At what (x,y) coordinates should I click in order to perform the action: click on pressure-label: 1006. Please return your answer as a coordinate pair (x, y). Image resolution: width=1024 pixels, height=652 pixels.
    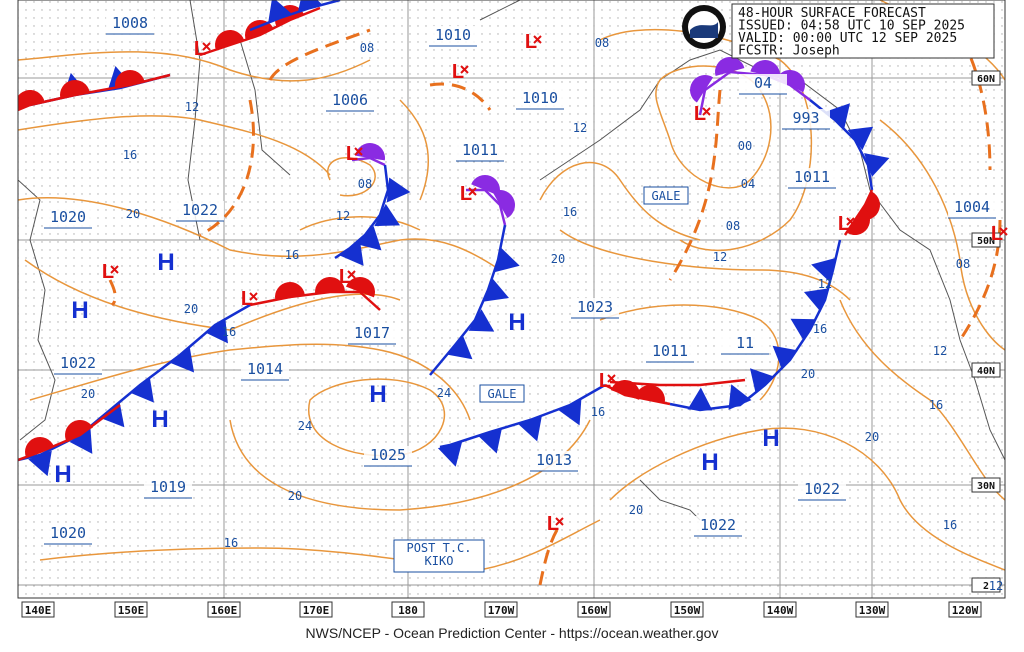
    Looking at the image, I should click on (350, 100).